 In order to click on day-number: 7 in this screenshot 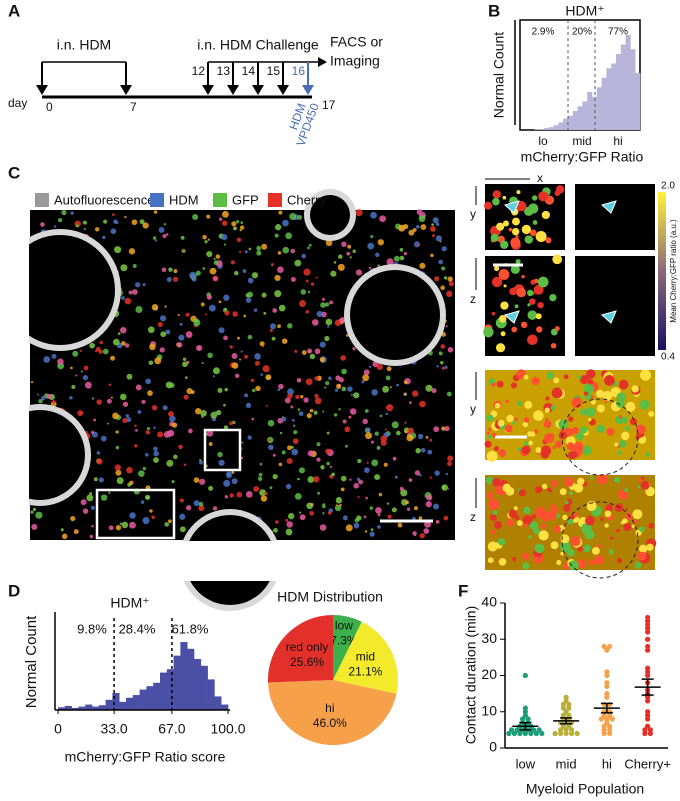, I will do `click(133, 107)`.